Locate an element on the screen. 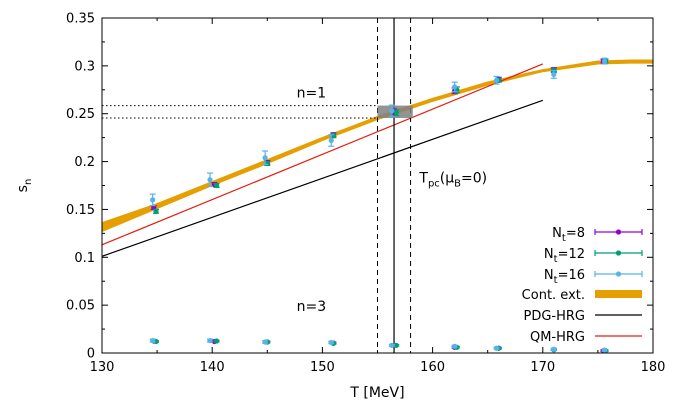 Image resolution: width=681 pixels, height=409 pixels. legend-label: Nt=16 is located at coordinates (564, 277).